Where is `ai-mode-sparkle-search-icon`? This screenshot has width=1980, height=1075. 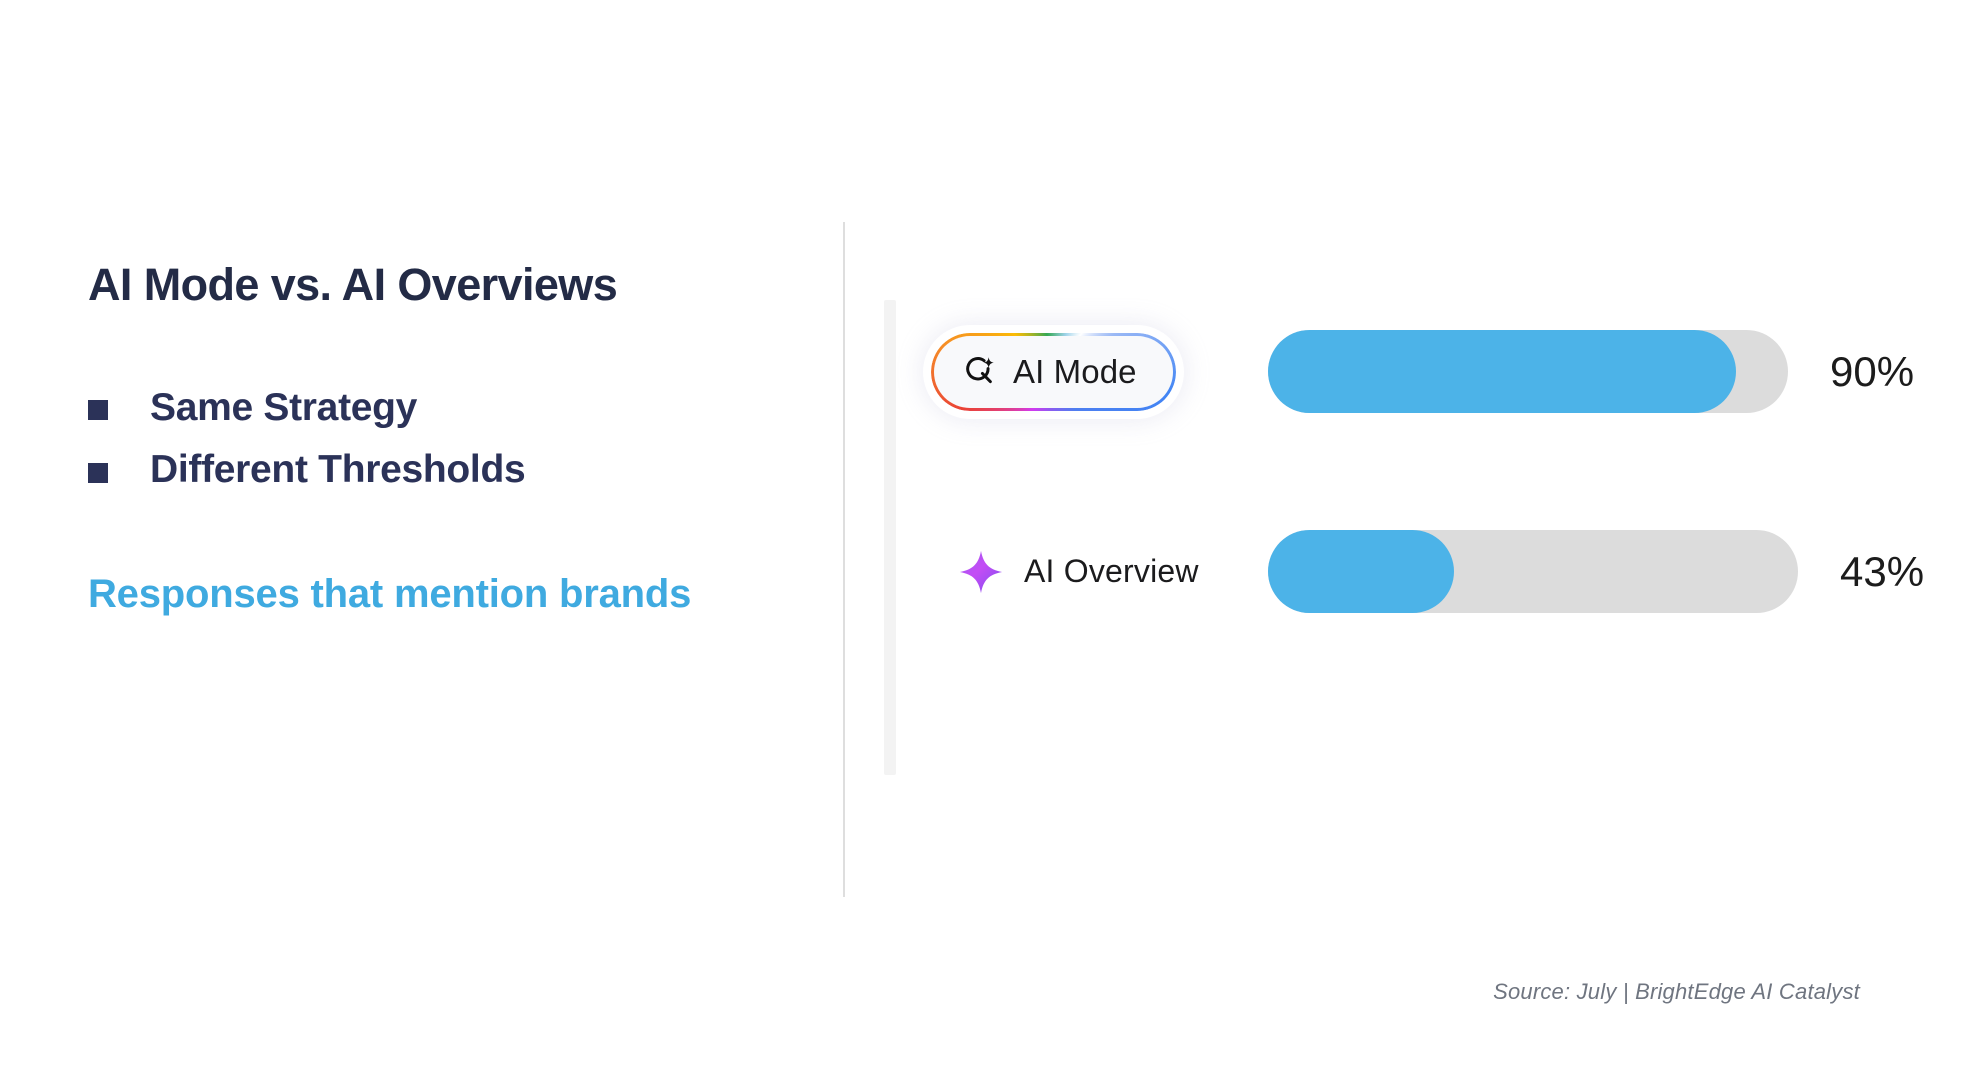 ai-mode-sparkle-search-icon is located at coordinates (980, 369).